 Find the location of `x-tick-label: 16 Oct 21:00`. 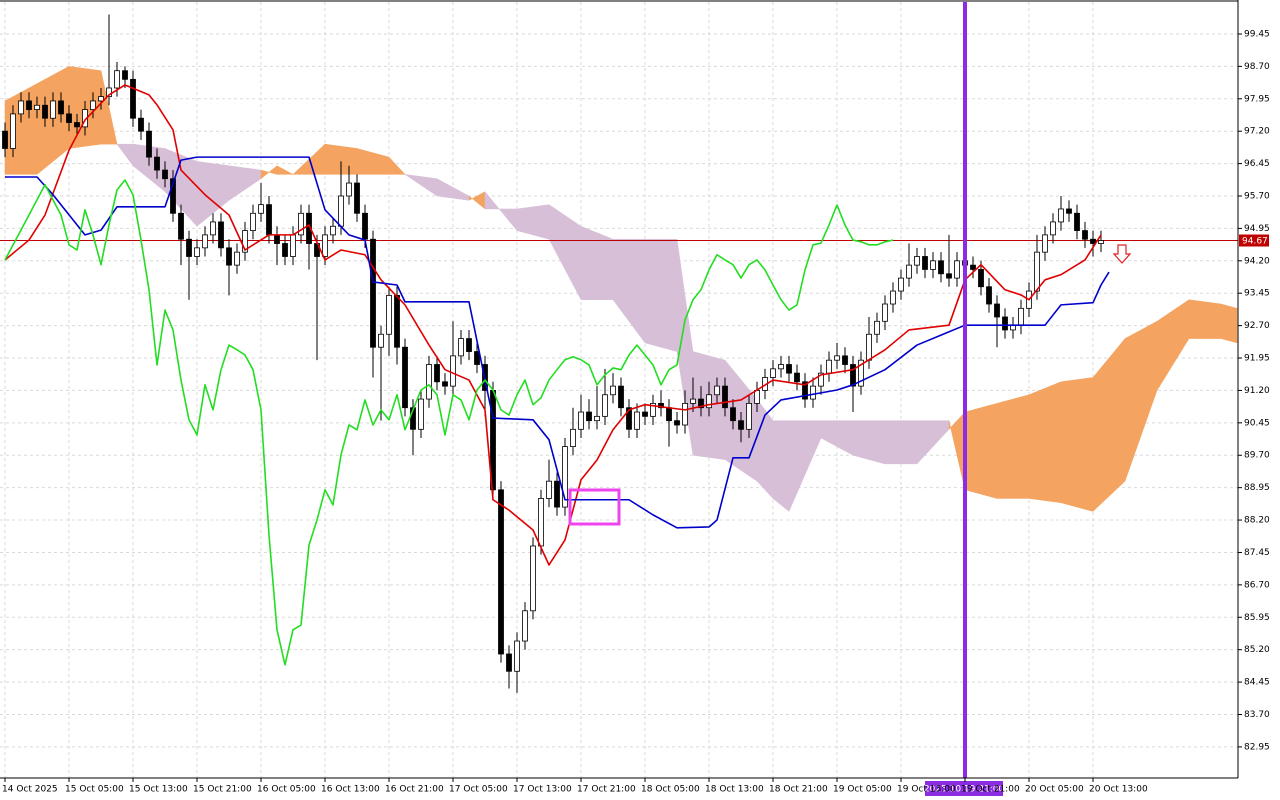

x-tick-label: 16 Oct 21:00 is located at coordinates (414, 790).